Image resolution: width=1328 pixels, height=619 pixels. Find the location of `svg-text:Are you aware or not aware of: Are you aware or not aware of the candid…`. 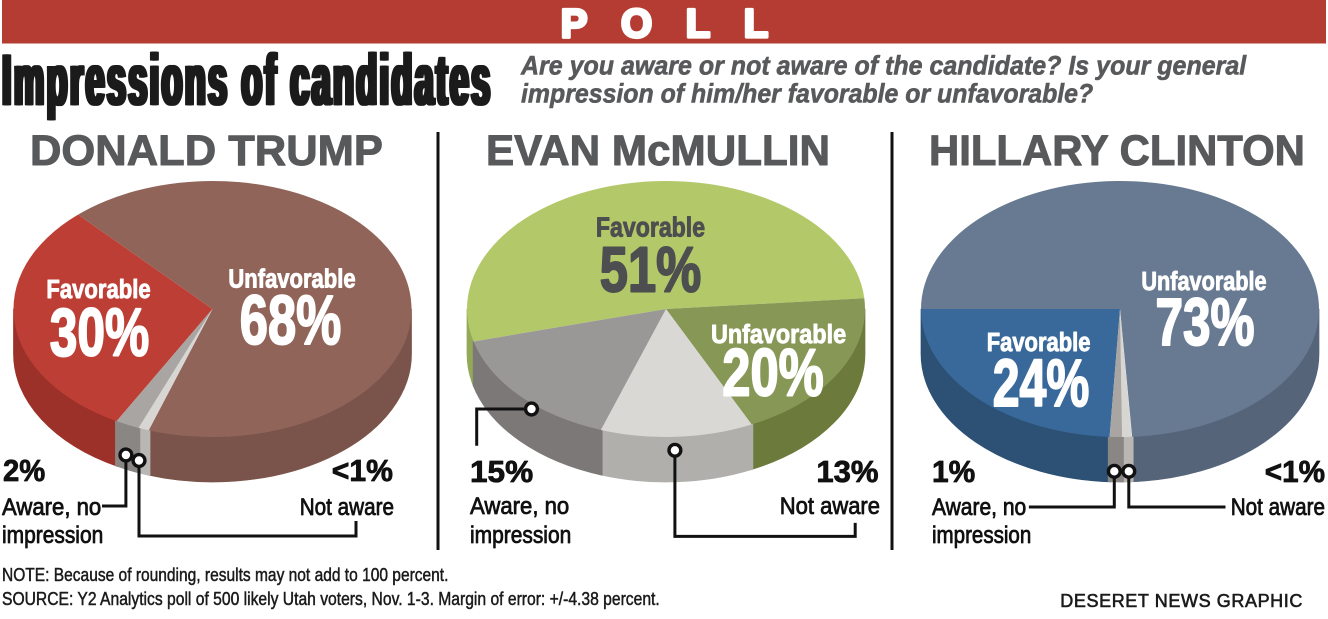

svg-text:Are you aware or not aware of: Are you aware or not aware of the candid… is located at coordinates (883, 65).